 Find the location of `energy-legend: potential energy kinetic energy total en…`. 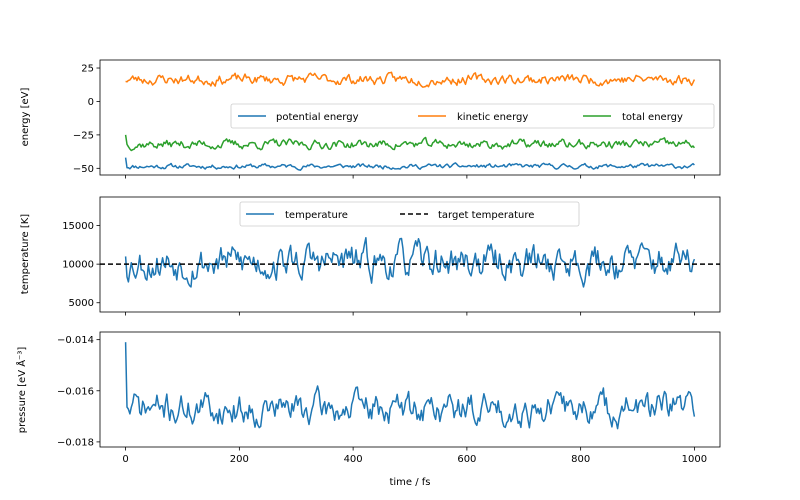

energy-legend: potential energy kinetic energy total en… is located at coordinates (472, 116).